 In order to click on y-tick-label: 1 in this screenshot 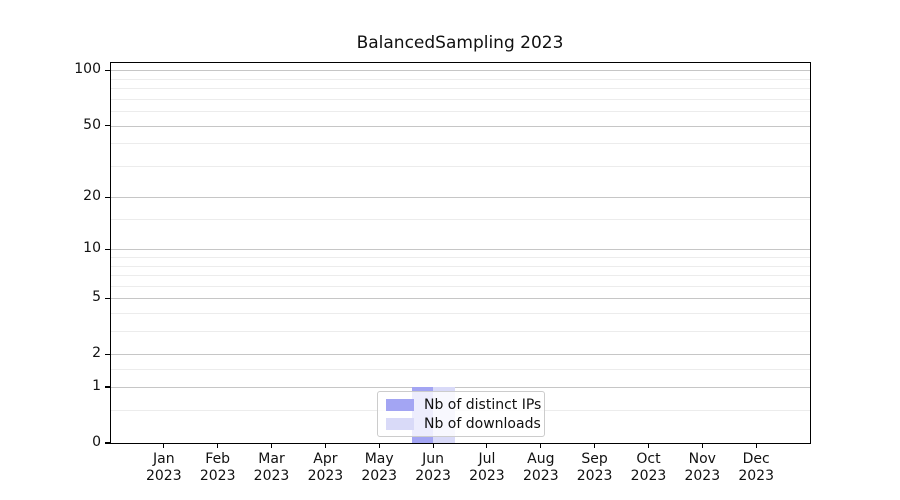, I will do `click(96, 386)`.